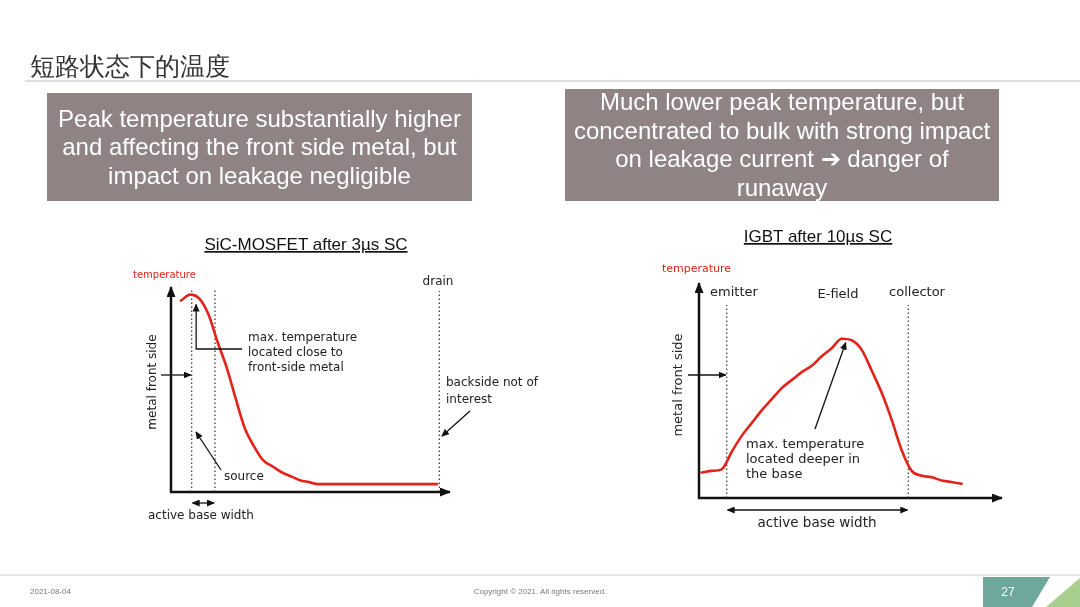 This screenshot has height=607, width=1080. What do you see at coordinates (492, 390) in the screenshot?
I see `annotation: backside not of interest` at bounding box center [492, 390].